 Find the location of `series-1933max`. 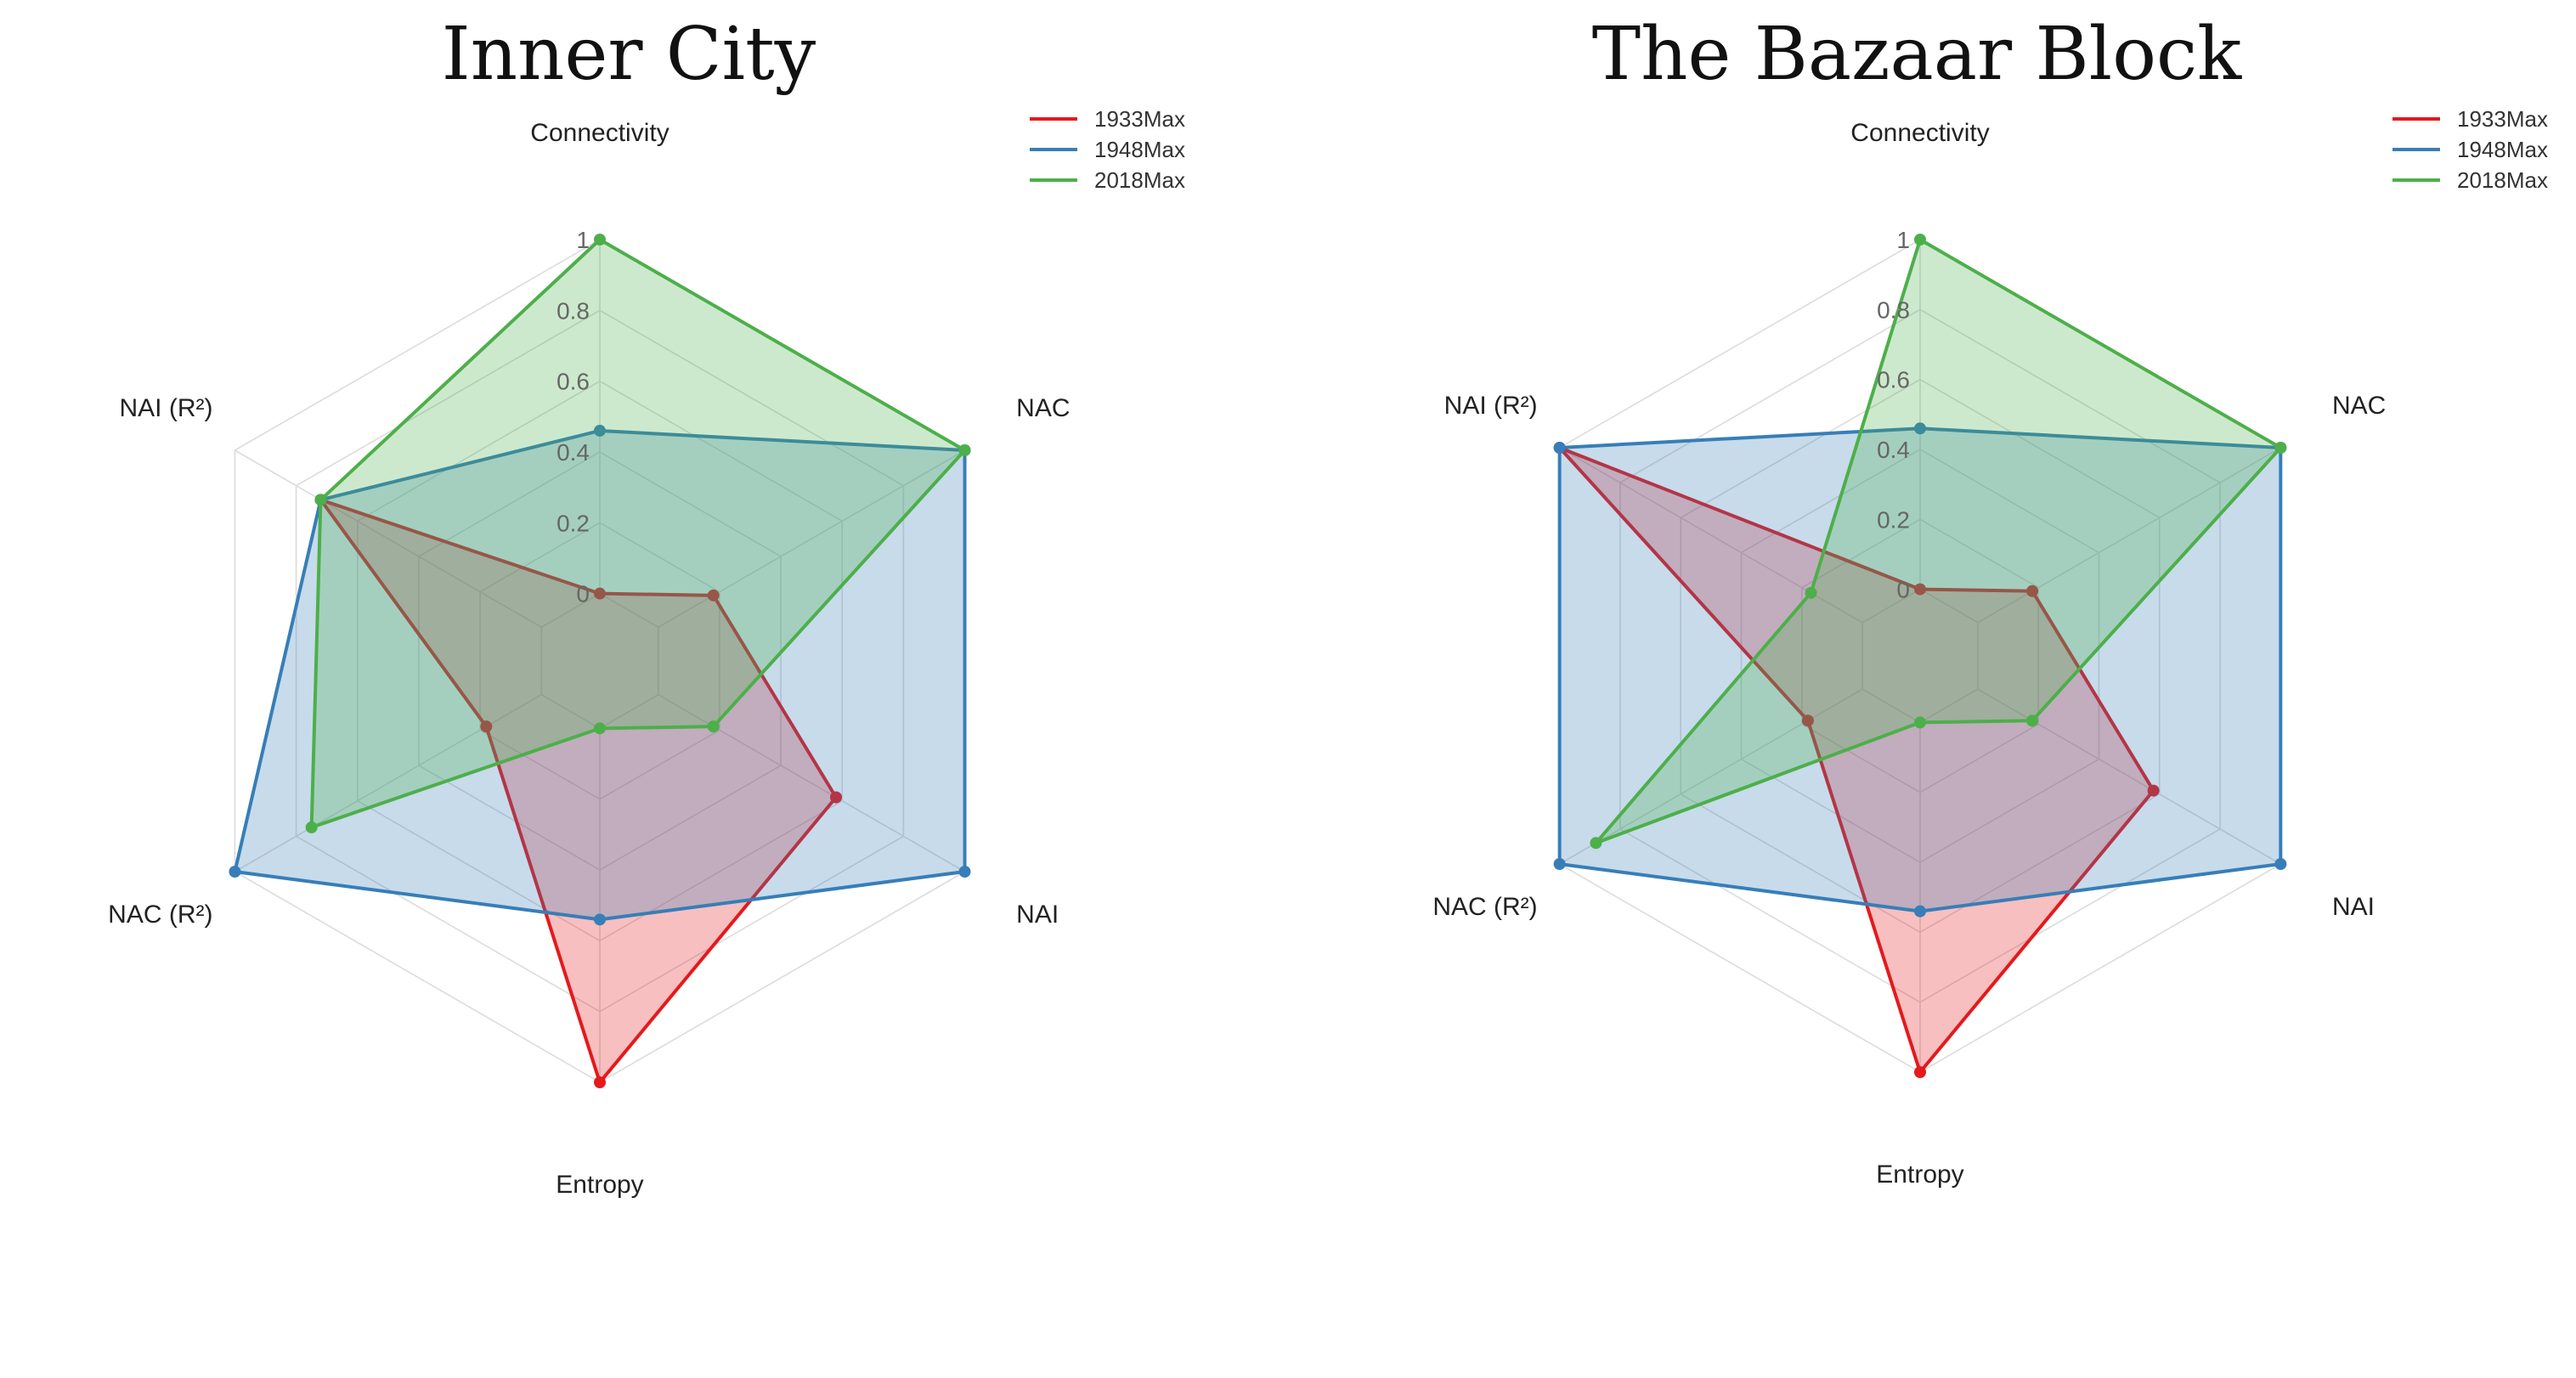

series-1933max is located at coordinates (578, 791).